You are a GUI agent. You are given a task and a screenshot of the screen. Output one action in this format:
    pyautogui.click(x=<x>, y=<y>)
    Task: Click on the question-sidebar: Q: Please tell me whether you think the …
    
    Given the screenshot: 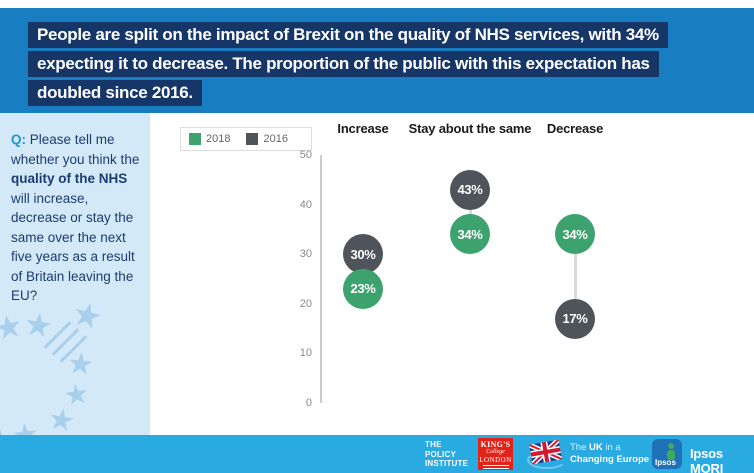 What is the action you would take?
    pyautogui.click(x=75, y=274)
    